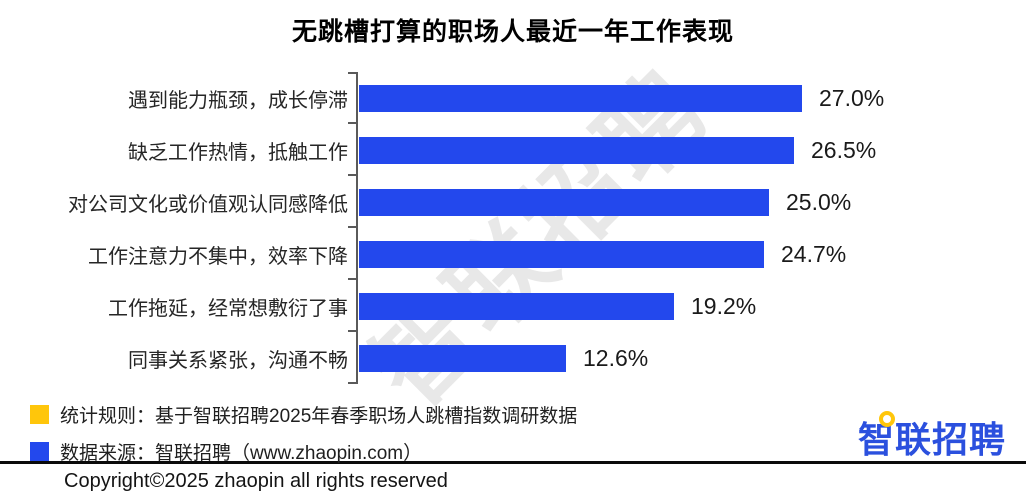 Image resolution: width=1026 pixels, height=504 pixels. I want to click on bar-row: 工作拖延，经常想敷衍了事 19.2%, so click(513, 306).